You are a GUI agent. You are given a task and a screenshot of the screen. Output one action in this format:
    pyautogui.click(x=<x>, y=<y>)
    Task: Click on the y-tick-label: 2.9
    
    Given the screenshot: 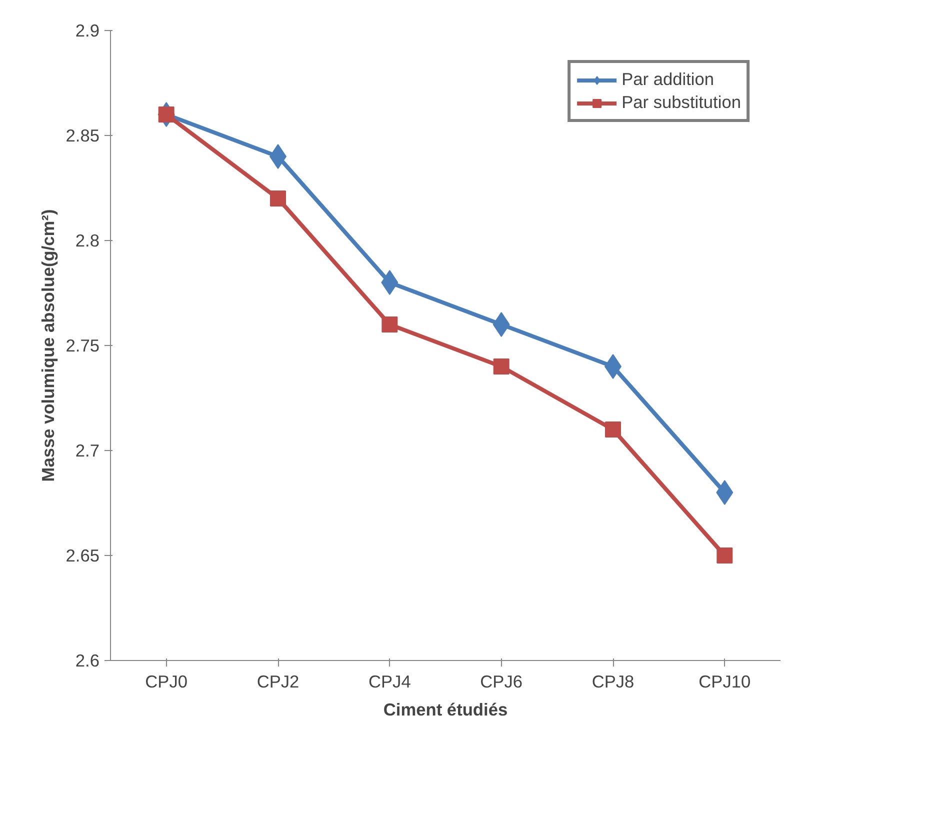 What is the action you would take?
    pyautogui.click(x=87, y=30)
    